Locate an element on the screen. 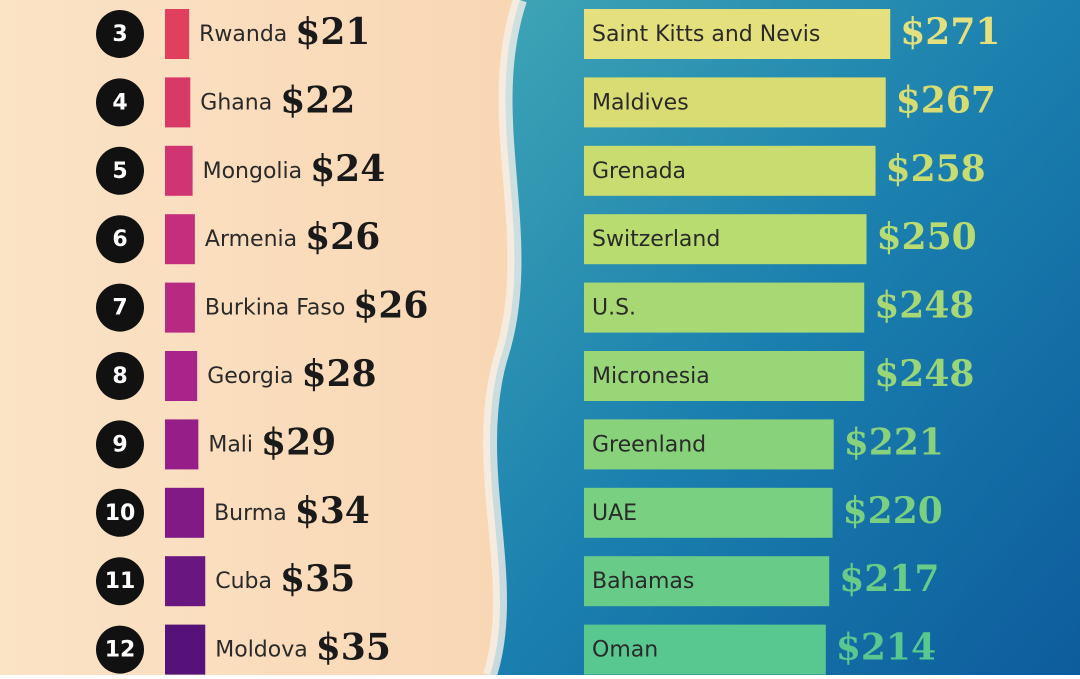 The image size is (1080, 679). value-label: $271 is located at coordinates (950, 32).